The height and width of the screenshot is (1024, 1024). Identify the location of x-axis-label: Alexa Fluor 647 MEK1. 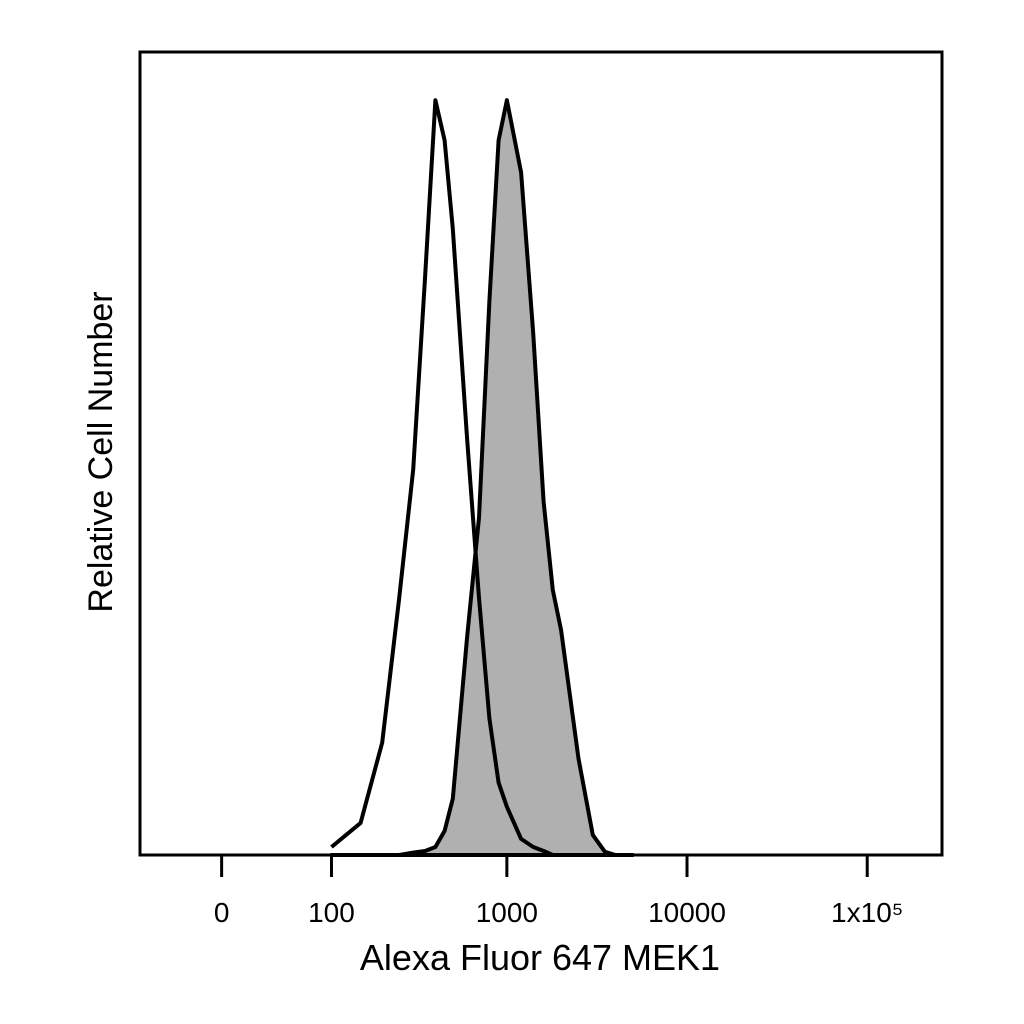
(540, 957).